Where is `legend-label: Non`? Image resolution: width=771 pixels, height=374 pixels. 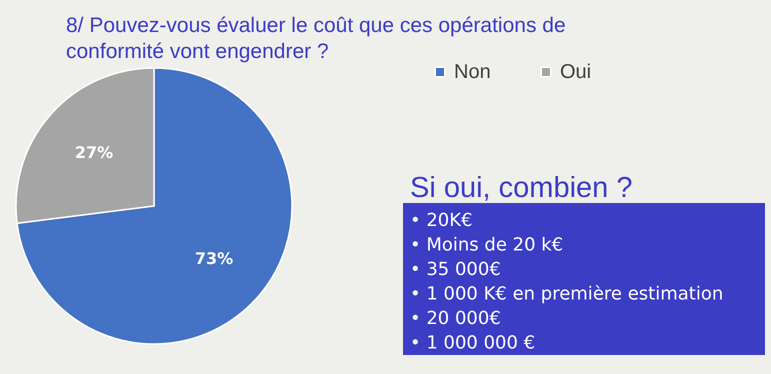 legend-label: Non is located at coordinates (472, 72).